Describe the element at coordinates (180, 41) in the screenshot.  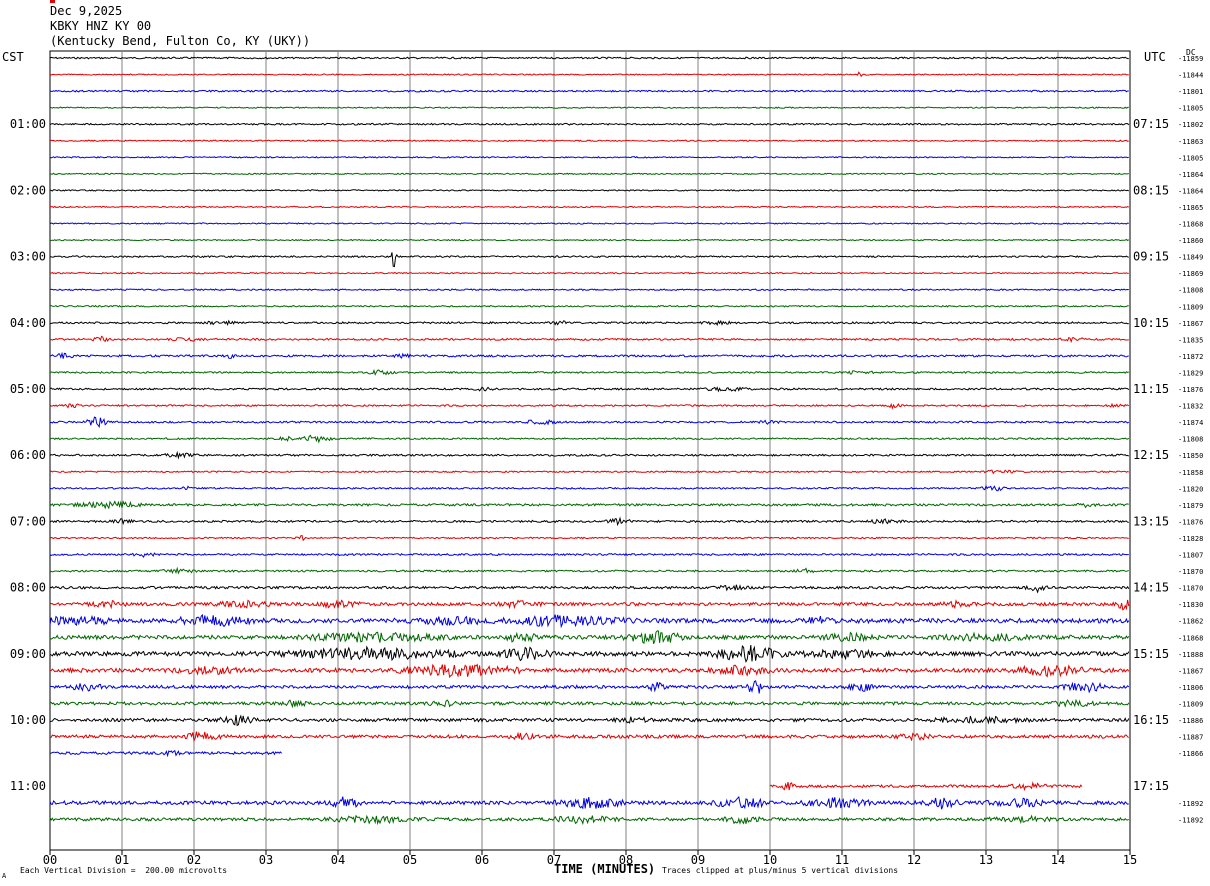
I see `station-location: (Kentucky Bend, Fulton Co, KY (UKY))` at that location.